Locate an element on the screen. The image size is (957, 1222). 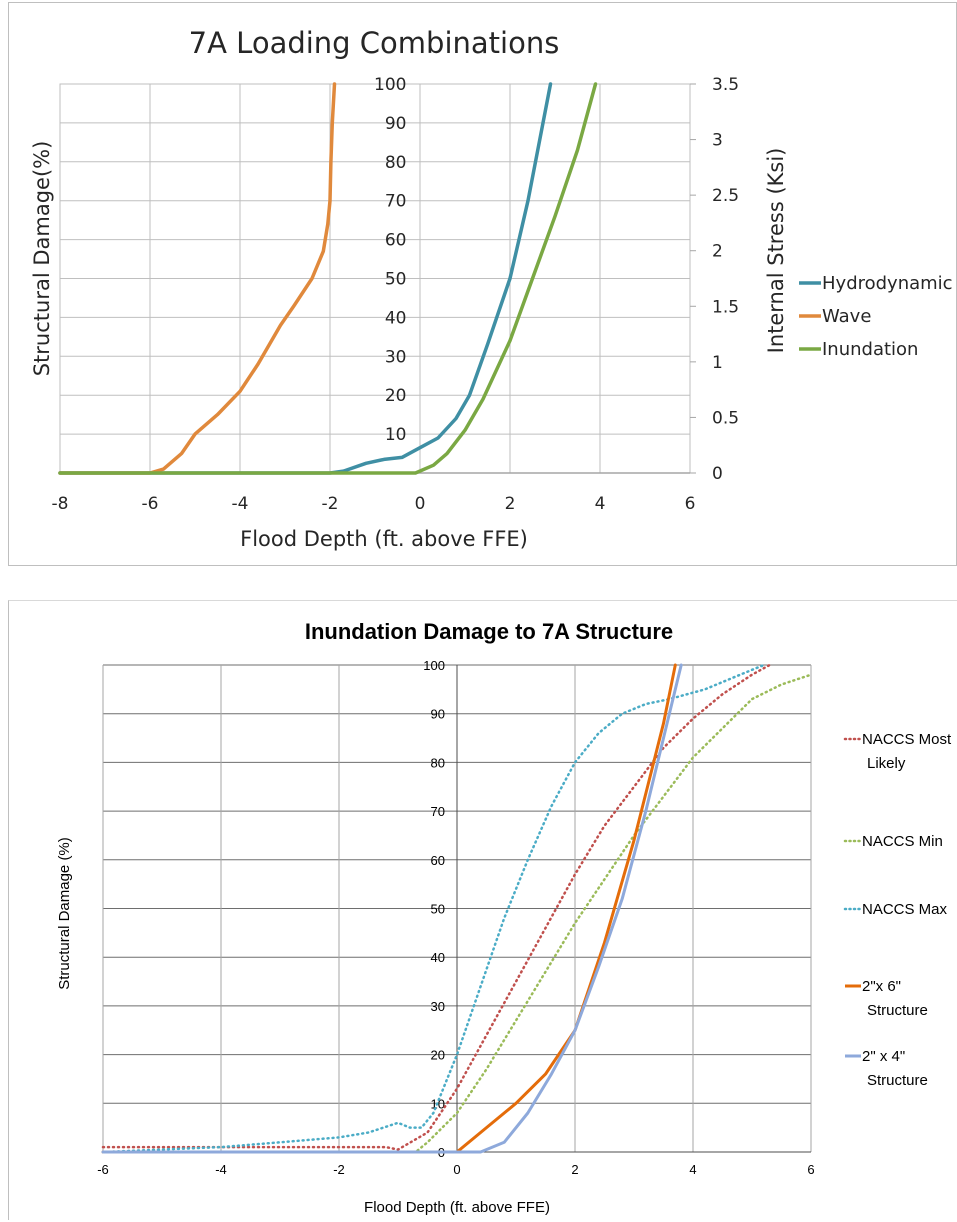
y2-tick-label: 1 is located at coordinates (717, 363).